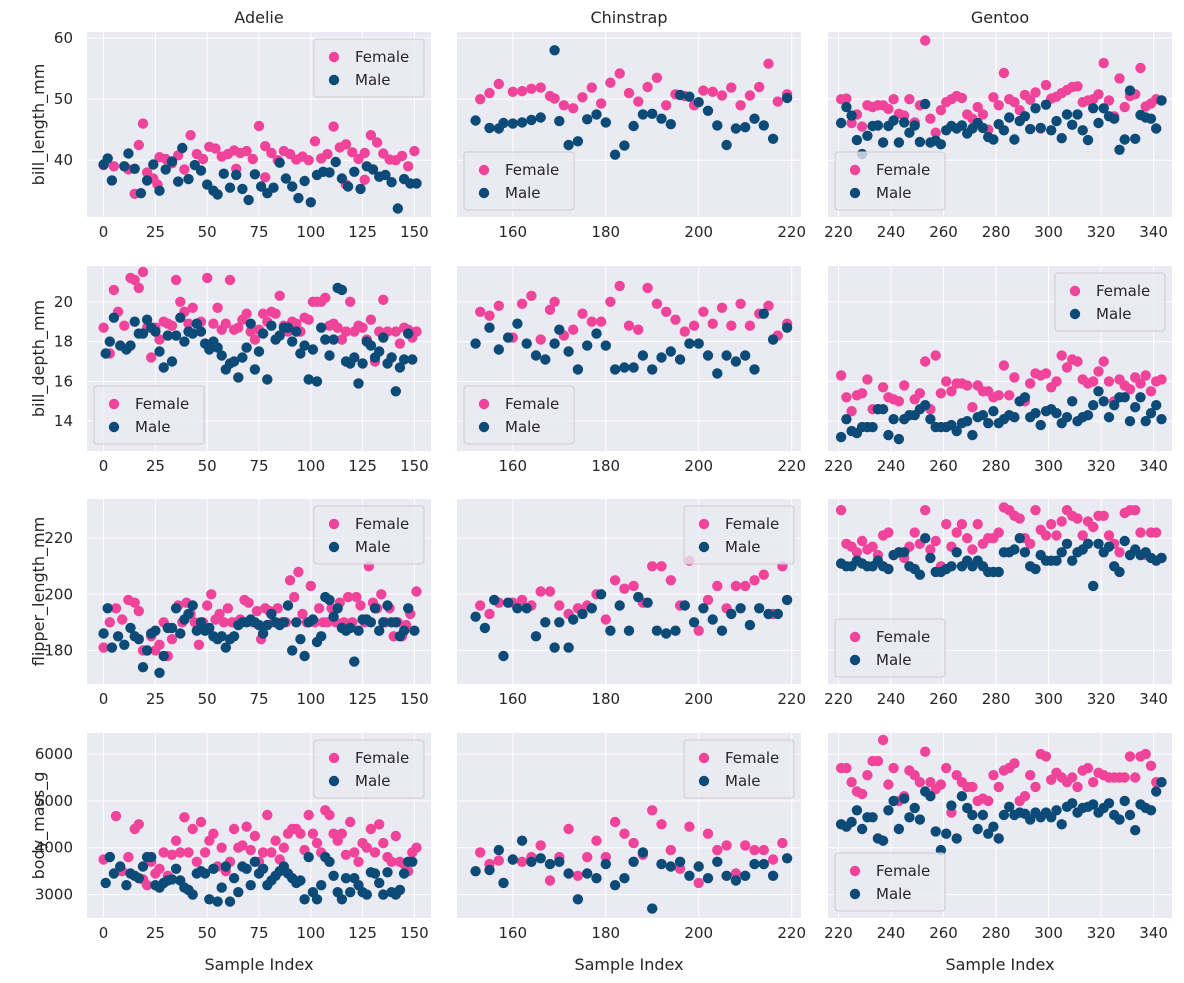 The image size is (1184, 983). I want to click on y-tick-label: 16, so click(63, 381).